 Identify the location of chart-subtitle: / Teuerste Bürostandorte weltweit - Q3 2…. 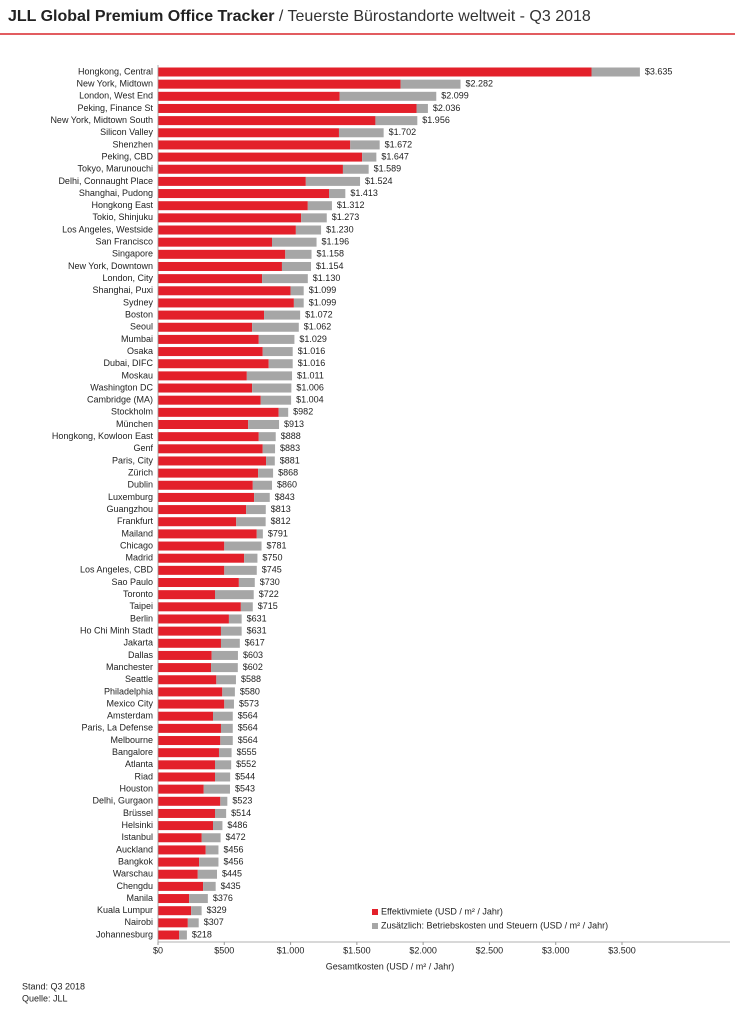
(435, 16).